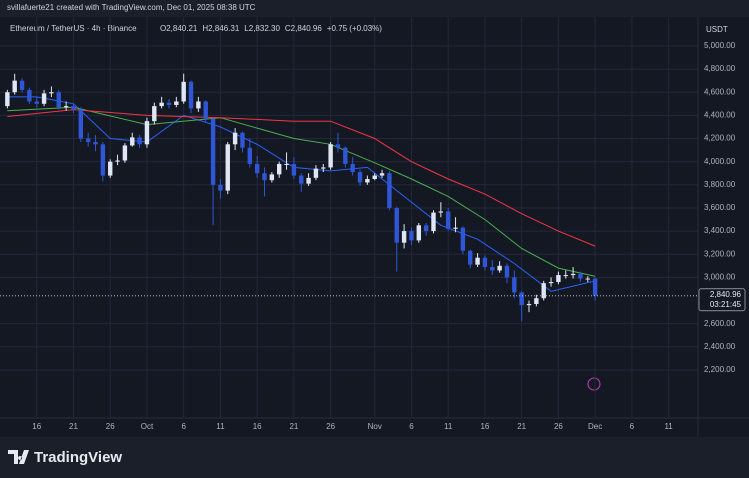 This screenshot has height=478, width=749. I want to click on y-tick-label: 5,000.00, so click(720, 45).